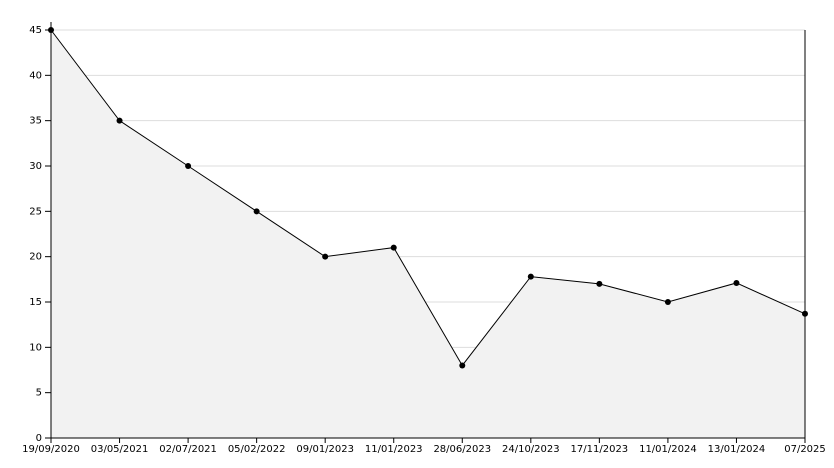 The width and height of the screenshot is (834, 468). What do you see at coordinates (35, 347) in the screenshot?
I see `y-tick-label: 10` at bounding box center [35, 347].